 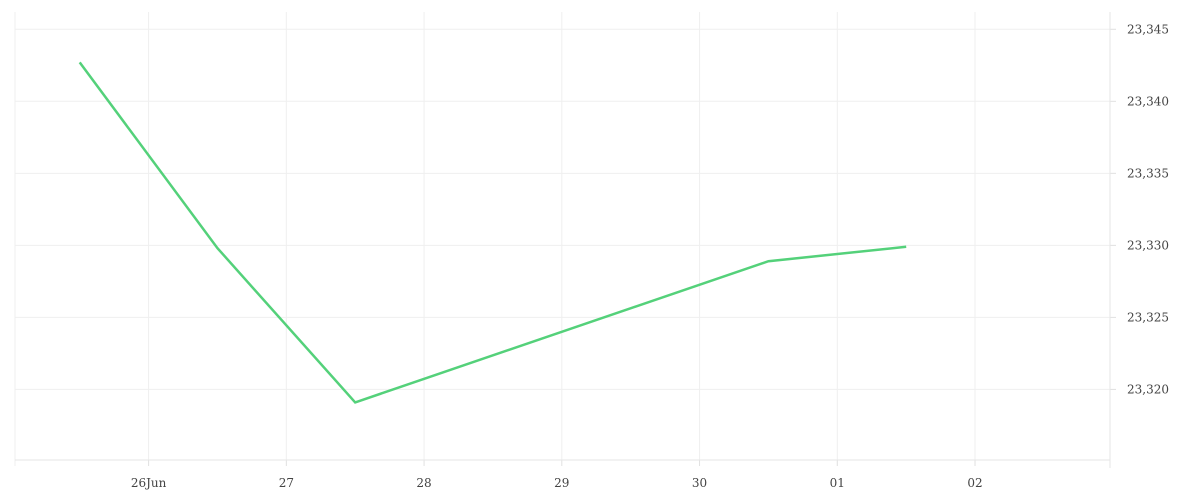 I want to click on y-tick-label: 23,340, so click(x=1148, y=101).